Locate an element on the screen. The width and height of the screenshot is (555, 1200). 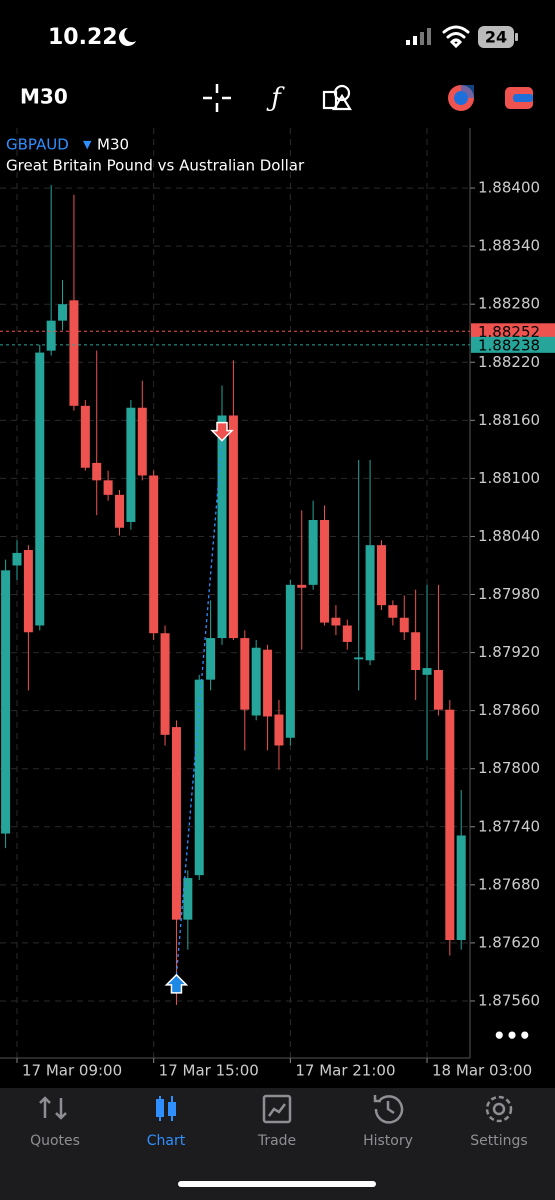
y-tick-label: 1.88040 is located at coordinates (509, 536).